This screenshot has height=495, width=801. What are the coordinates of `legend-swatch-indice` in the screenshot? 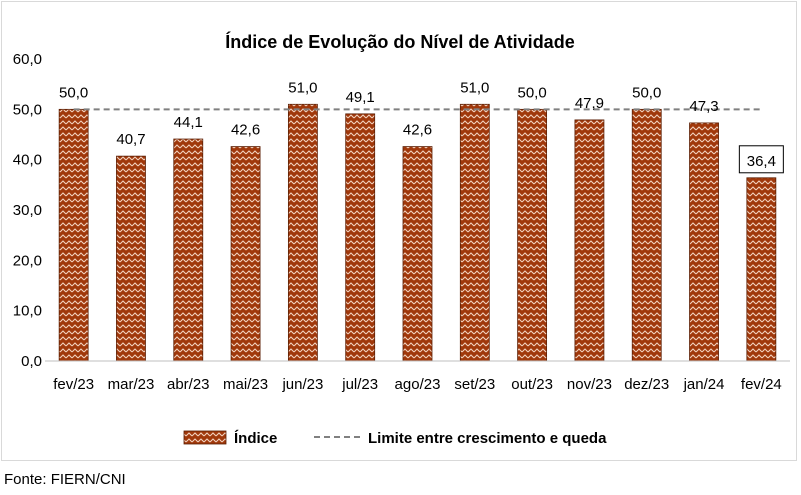 It's located at (205, 437).